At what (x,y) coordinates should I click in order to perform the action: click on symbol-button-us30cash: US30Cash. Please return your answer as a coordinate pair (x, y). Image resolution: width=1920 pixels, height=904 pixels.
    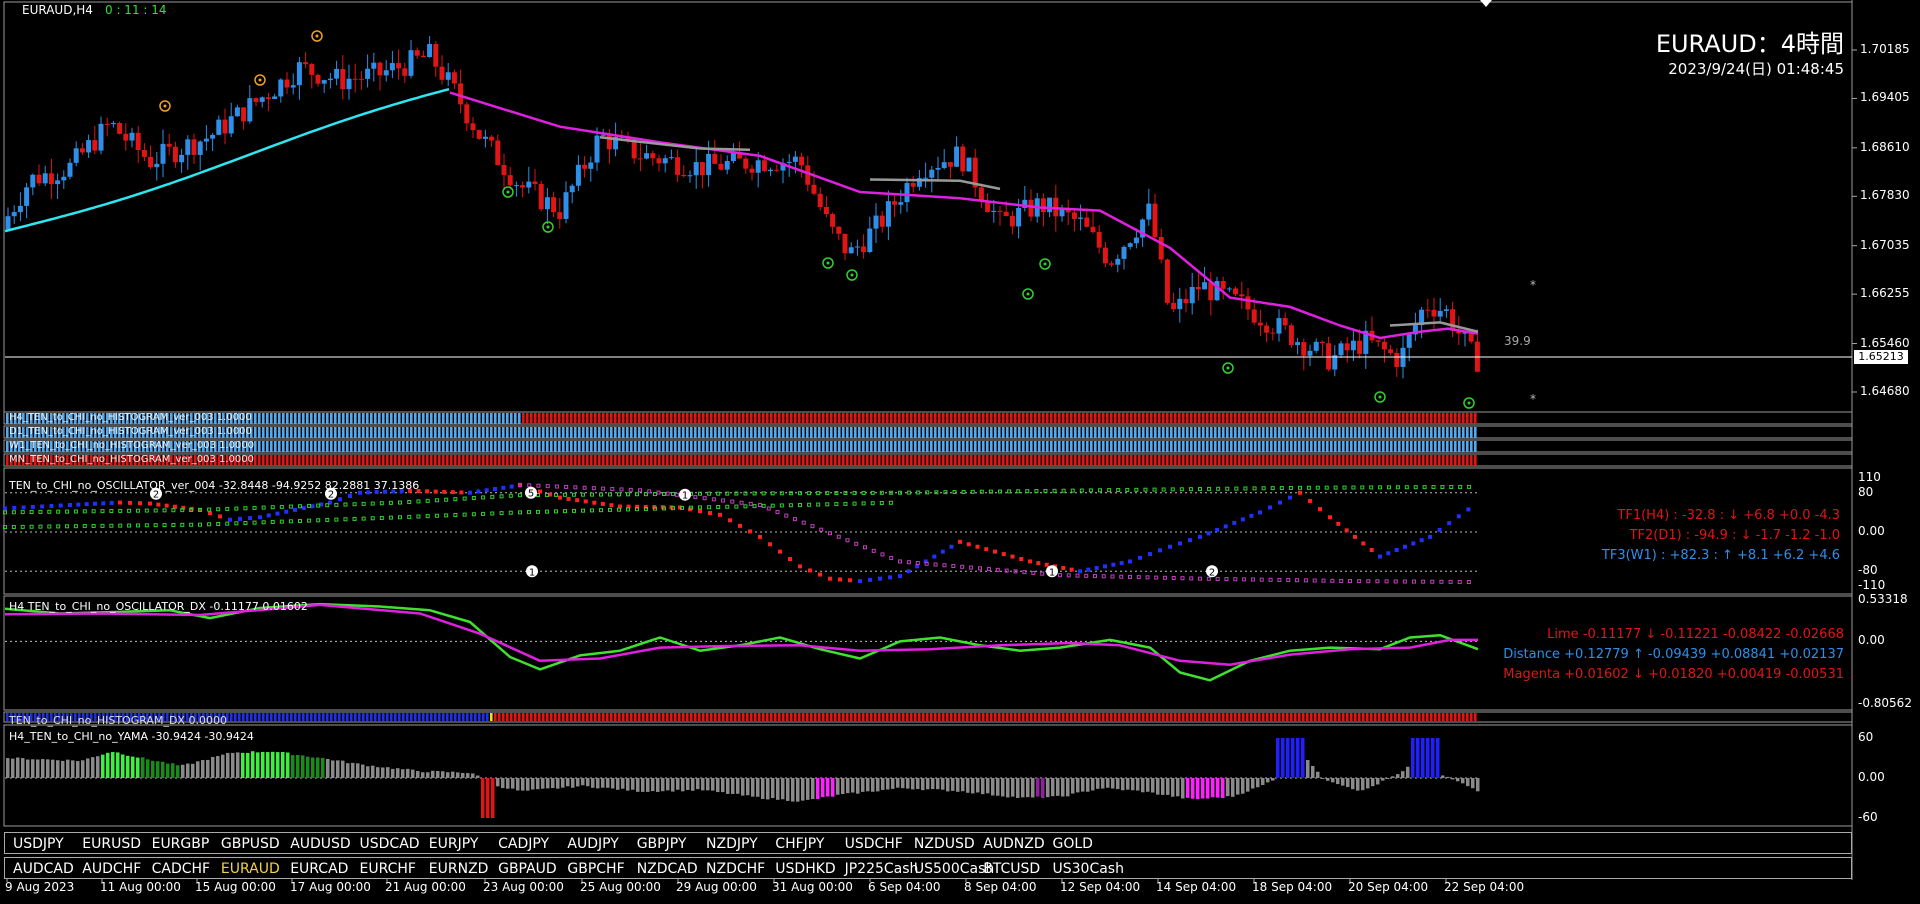
    Looking at the image, I should click on (1088, 869).